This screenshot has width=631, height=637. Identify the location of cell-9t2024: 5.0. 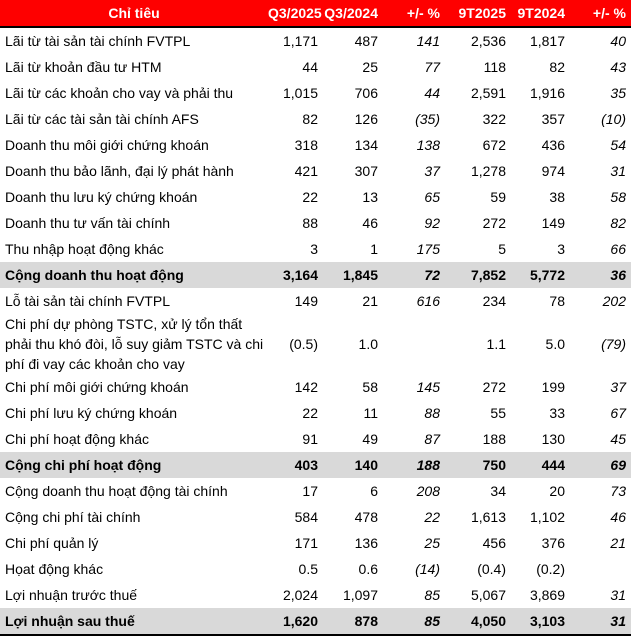
(555, 344).